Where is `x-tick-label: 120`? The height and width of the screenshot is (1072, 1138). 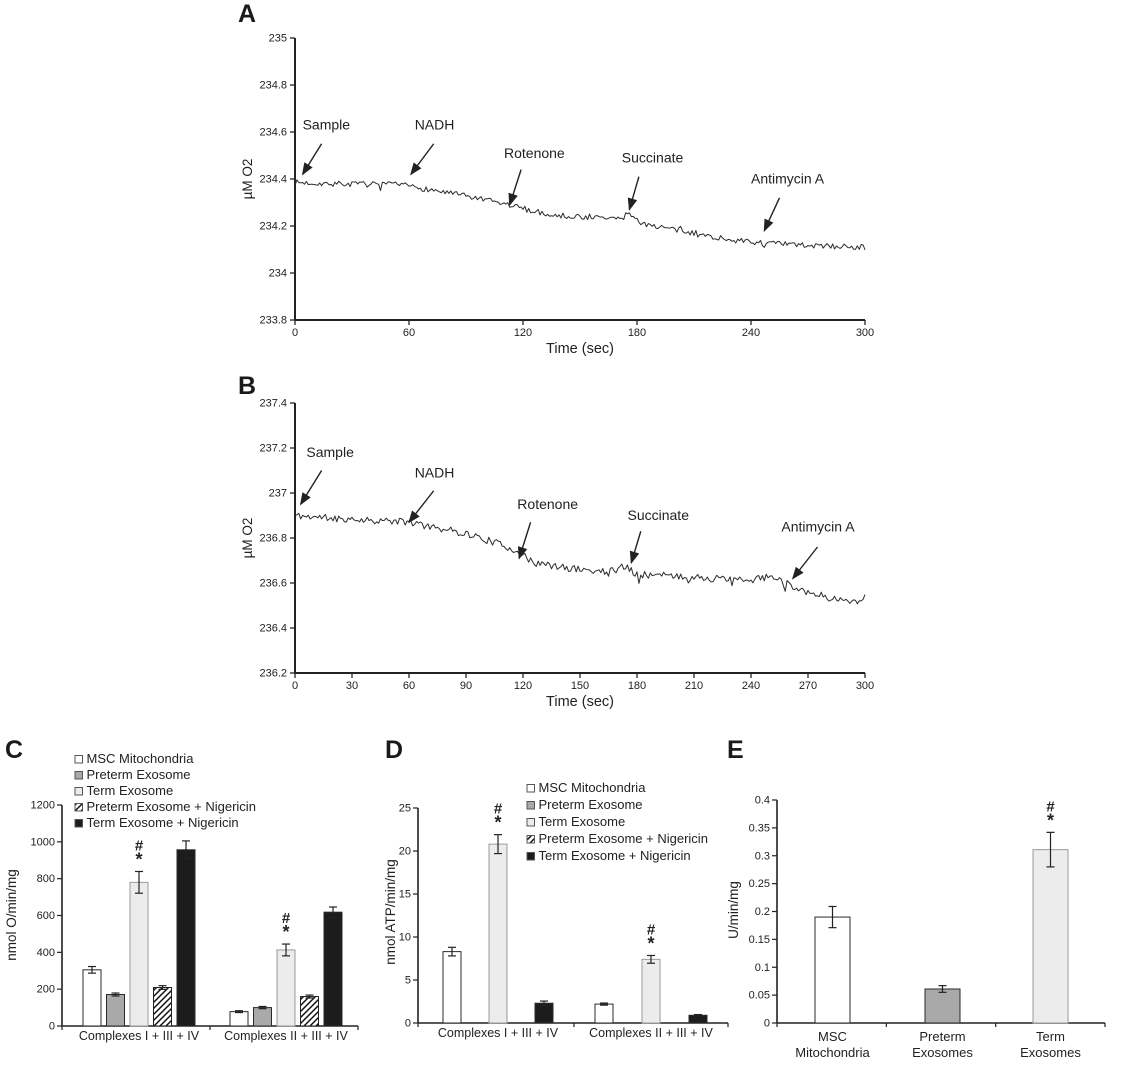 x-tick-label: 120 is located at coordinates (523, 333).